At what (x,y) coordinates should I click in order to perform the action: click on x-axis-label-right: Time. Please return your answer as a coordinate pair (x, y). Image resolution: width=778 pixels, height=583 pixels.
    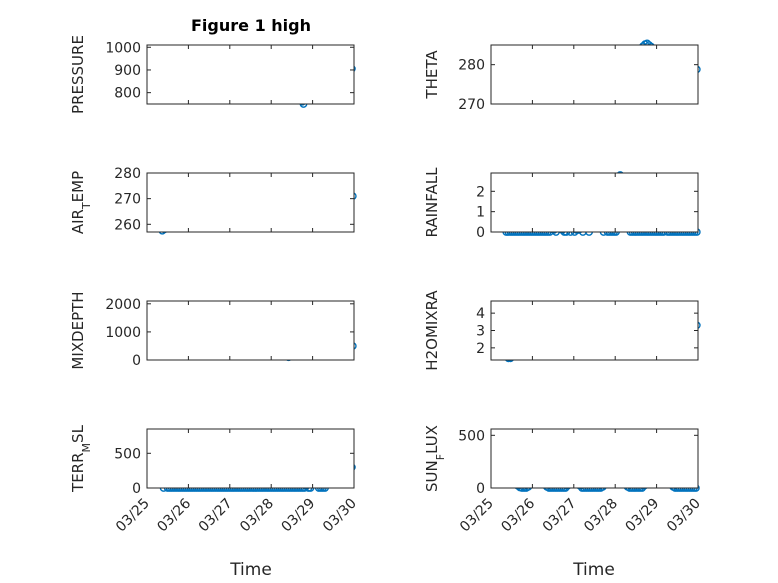
    Looking at the image, I should click on (593, 570).